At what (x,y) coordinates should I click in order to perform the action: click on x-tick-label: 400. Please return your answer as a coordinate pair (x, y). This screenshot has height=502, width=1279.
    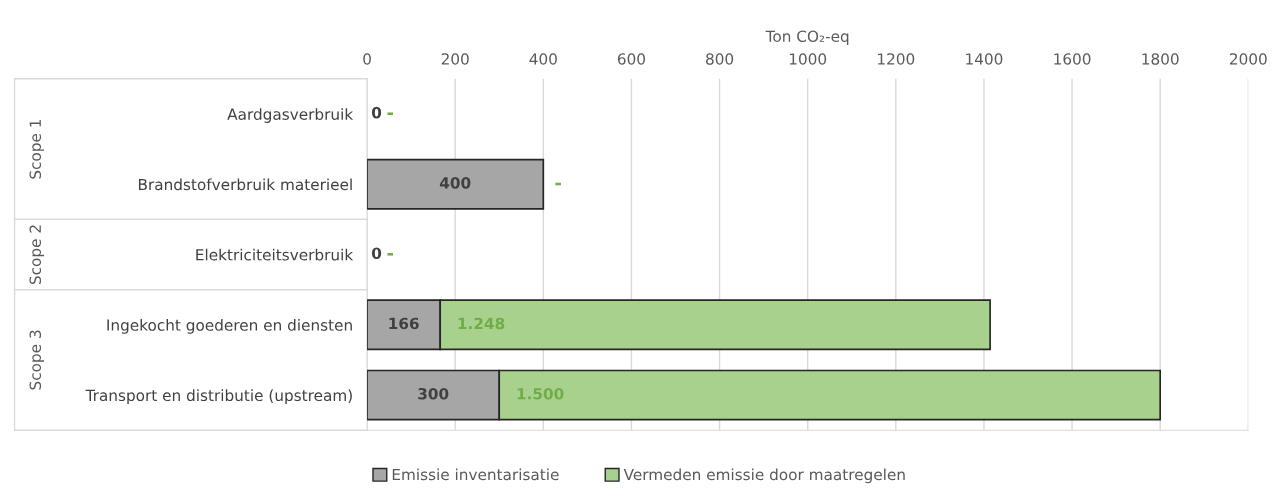
    Looking at the image, I should click on (543, 59).